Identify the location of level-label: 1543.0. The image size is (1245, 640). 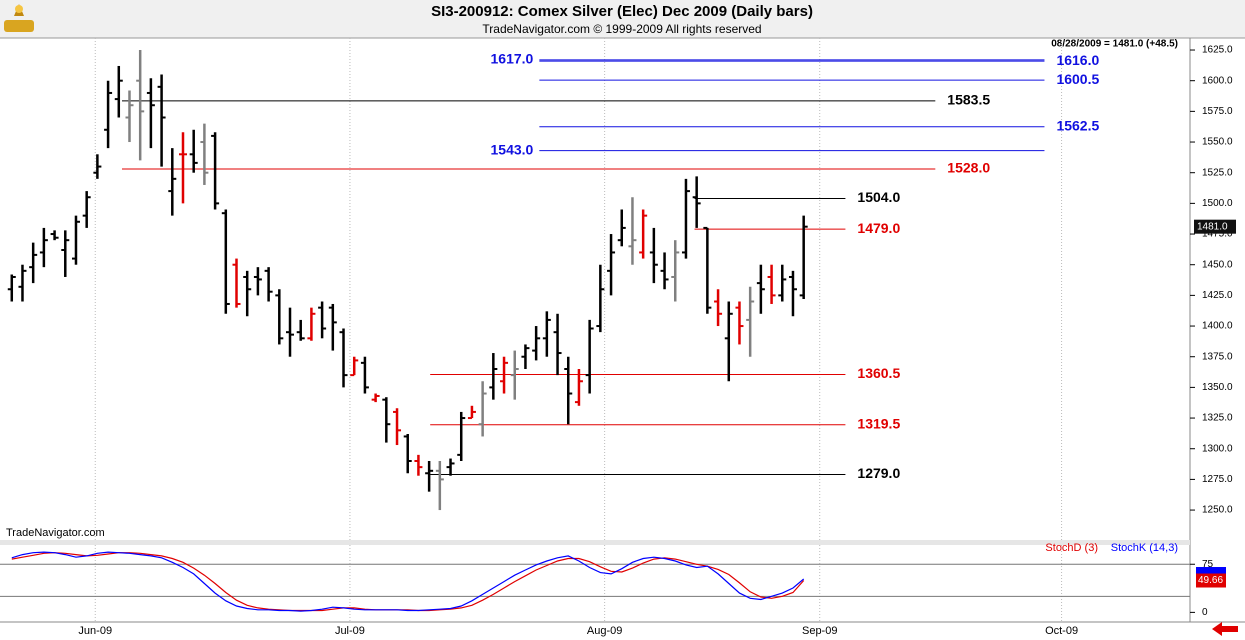
(512, 149).